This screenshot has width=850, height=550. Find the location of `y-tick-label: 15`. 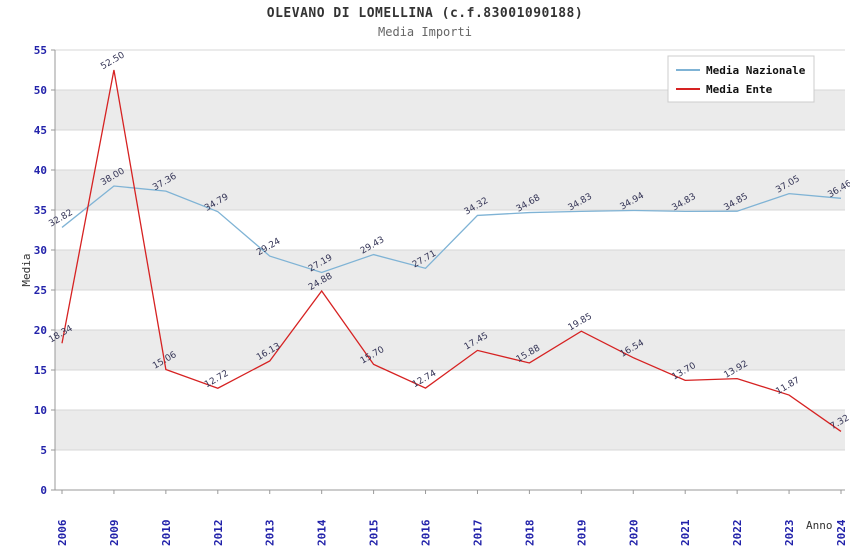

y-tick-label: 15 is located at coordinates (40, 370).